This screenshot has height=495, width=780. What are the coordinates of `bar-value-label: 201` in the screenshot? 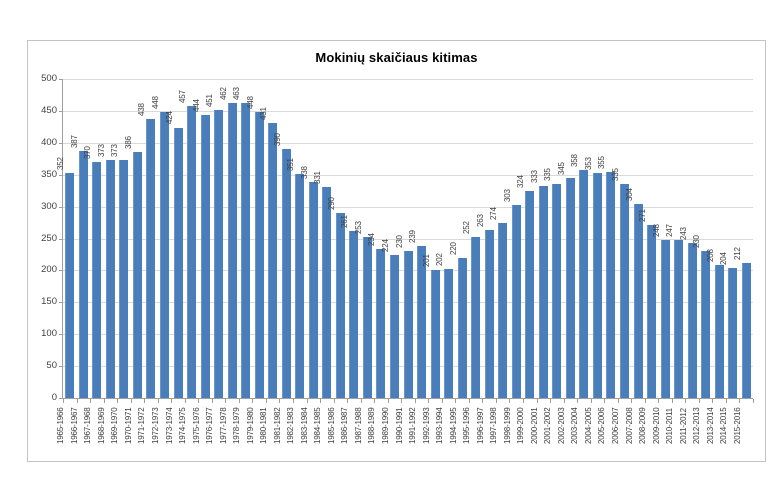 It's located at (426, 260).